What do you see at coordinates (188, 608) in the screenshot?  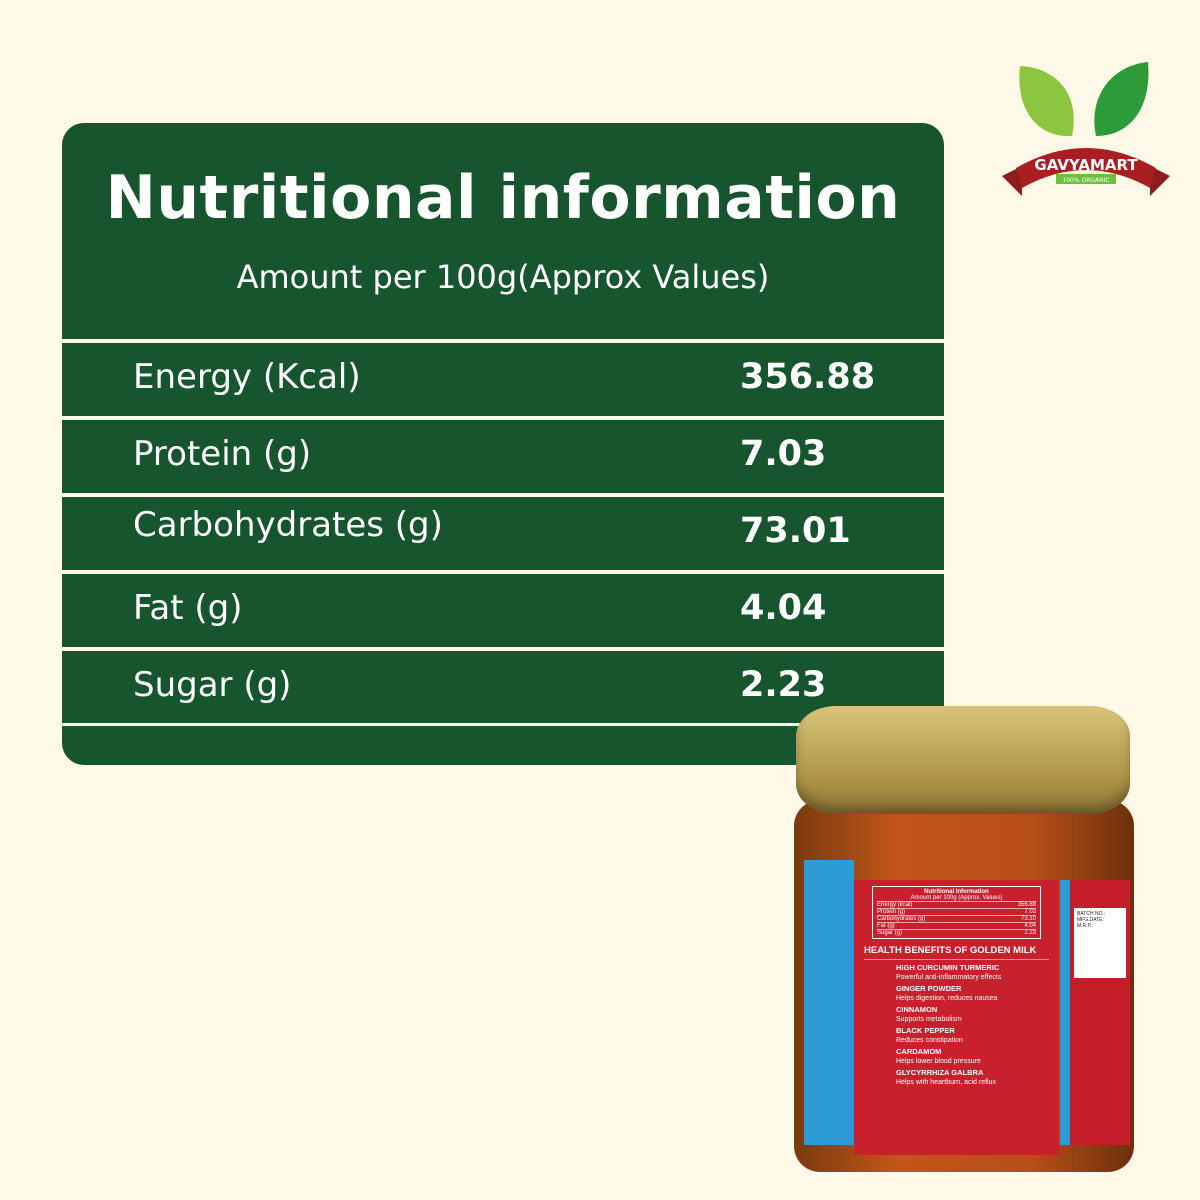 I see `nutrient-label: Fat (g)` at bounding box center [188, 608].